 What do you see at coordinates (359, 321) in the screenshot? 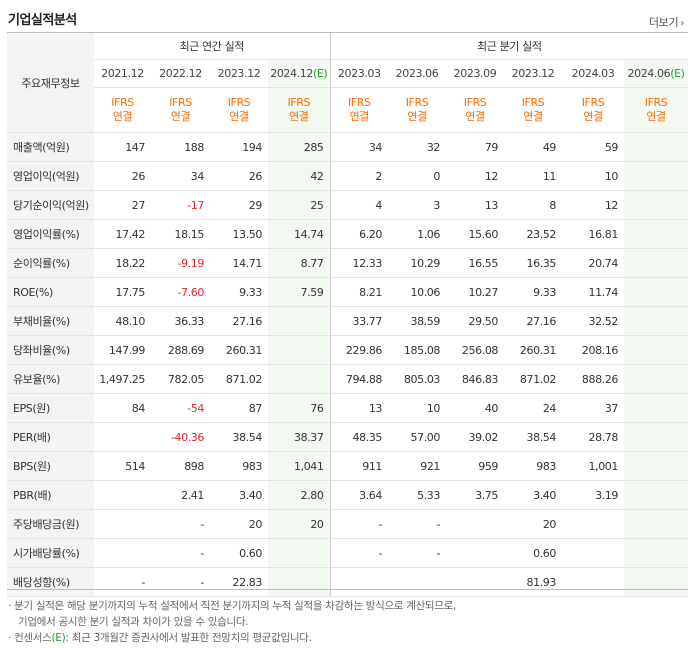
I see `table-cell: 33.77` at bounding box center [359, 321].